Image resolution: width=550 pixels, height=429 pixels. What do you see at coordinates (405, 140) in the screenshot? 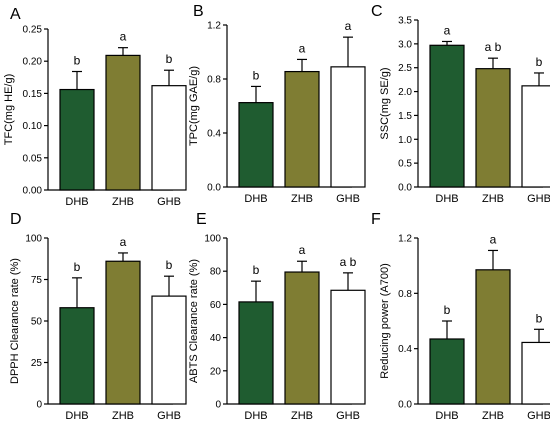
I see `y-tick-label: 1.0` at bounding box center [405, 140].